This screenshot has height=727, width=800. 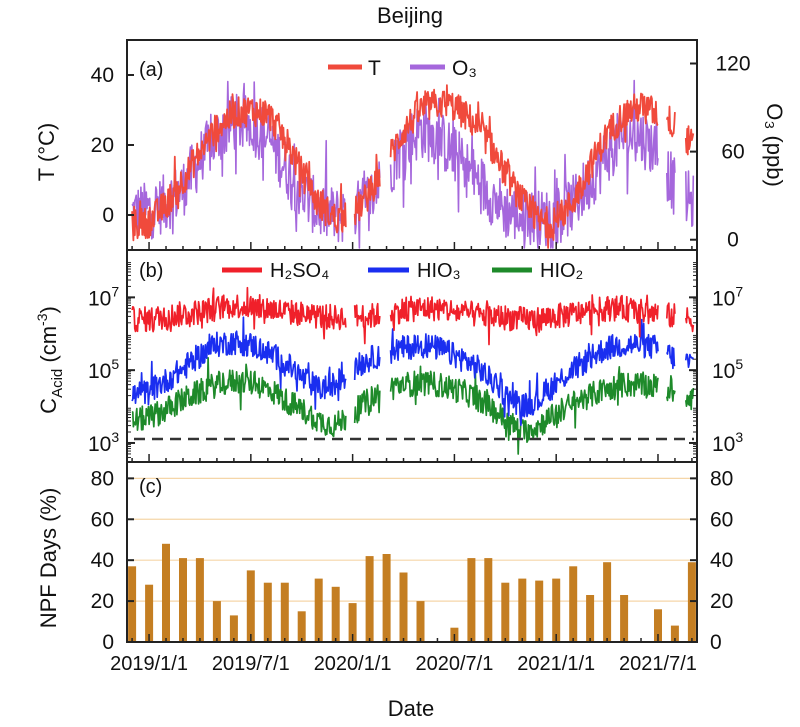 What do you see at coordinates (48, 309) in the screenshot?
I see `panel-b-ylabel-close: )` at bounding box center [48, 309].